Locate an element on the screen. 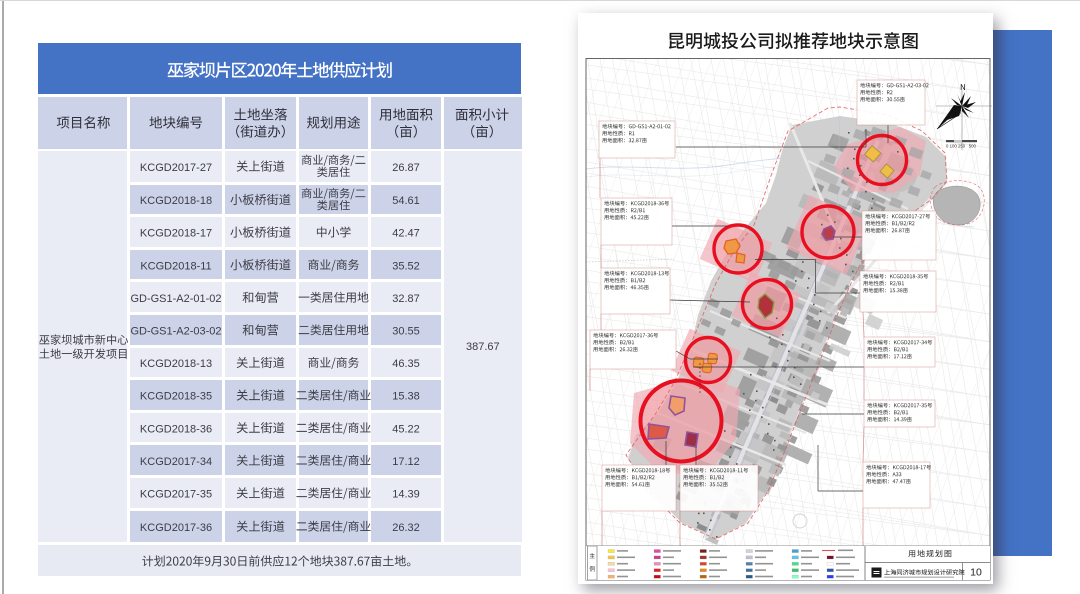  svg-text: GD-GS1-A2-03-02 is located at coordinates (175, 332).